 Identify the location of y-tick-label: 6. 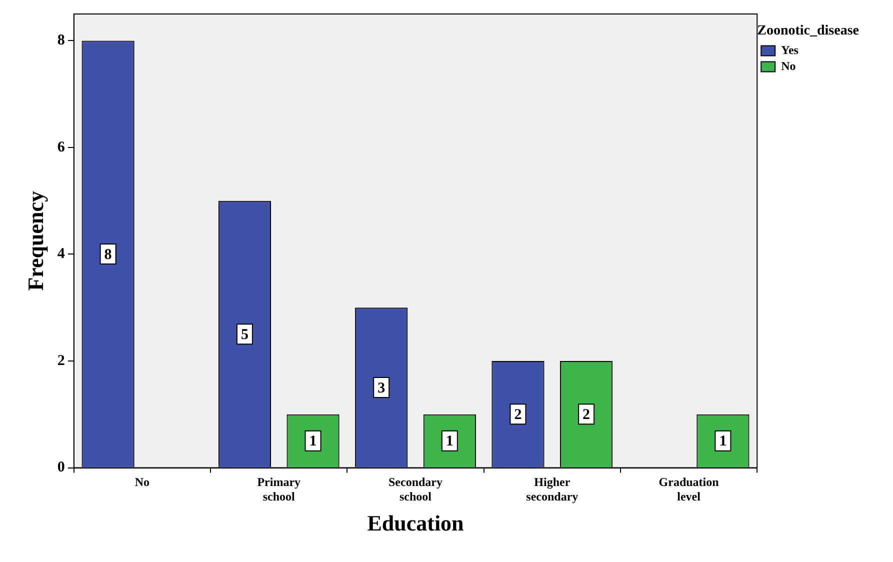
(61, 147).